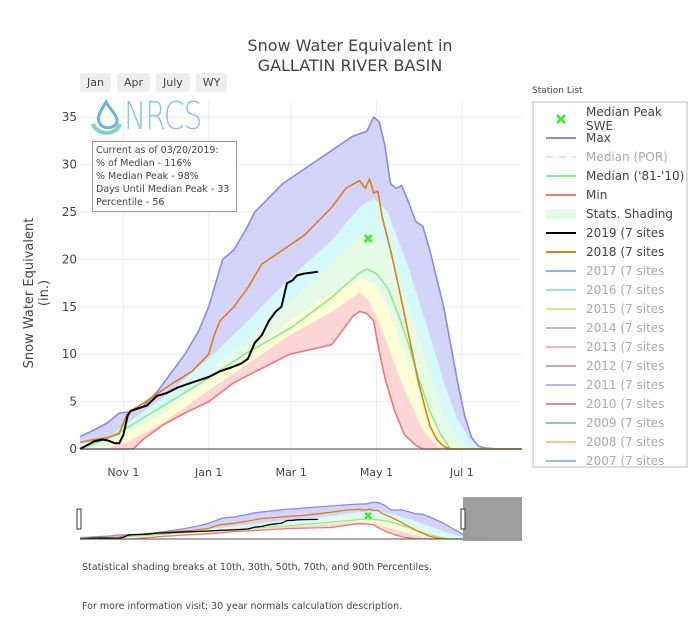 This screenshot has height=622, width=700. I want to click on series-line-min, so click(301, 380).